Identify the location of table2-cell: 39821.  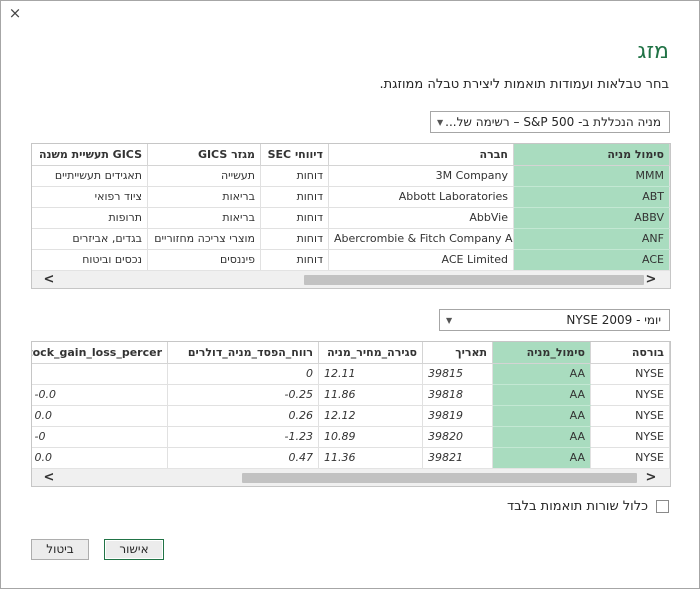
(457, 458).